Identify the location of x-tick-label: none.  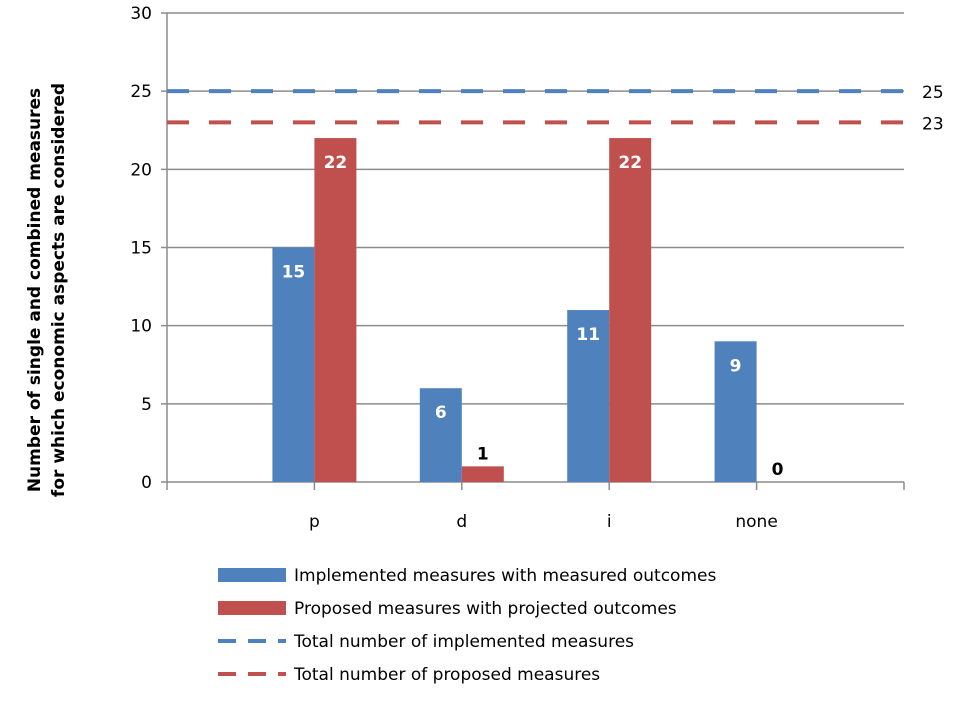
(756, 522).